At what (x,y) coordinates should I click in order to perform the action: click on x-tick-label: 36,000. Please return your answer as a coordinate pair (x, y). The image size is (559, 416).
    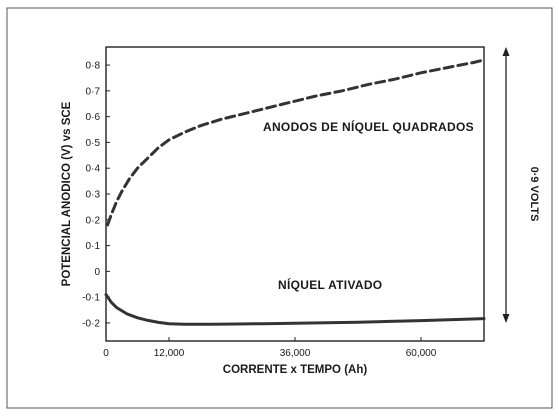
    Looking at the image, I should click on (295, 353).